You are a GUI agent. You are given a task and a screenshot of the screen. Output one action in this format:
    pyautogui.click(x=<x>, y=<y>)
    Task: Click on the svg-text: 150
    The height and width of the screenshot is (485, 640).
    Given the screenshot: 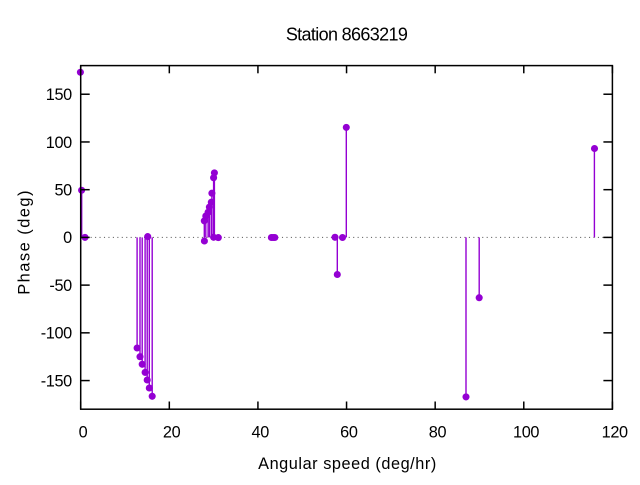 What is the action you would take?
    pyautogui.click(x=59, y=95)
    